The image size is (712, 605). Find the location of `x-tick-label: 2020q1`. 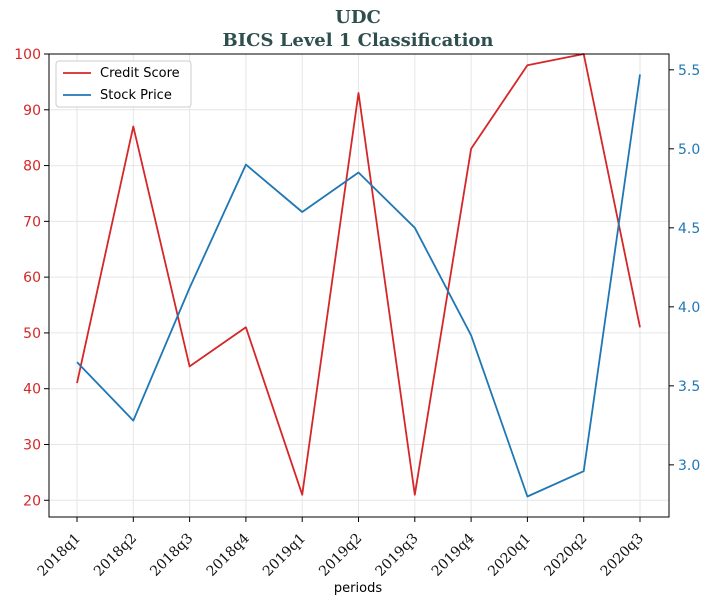

x-tick-label: 2020q1 is located at coordinates (509, 555).